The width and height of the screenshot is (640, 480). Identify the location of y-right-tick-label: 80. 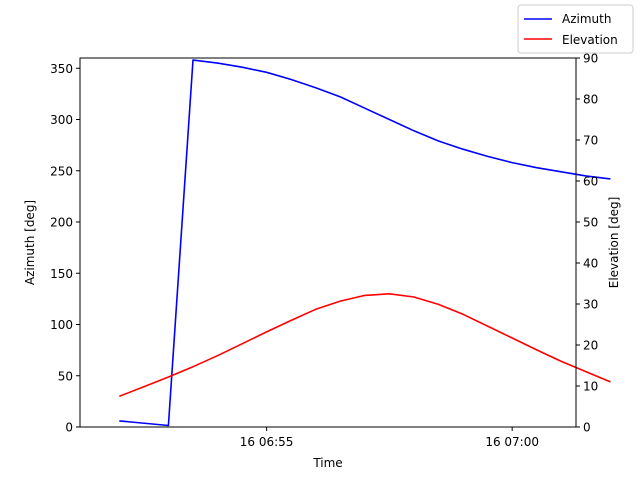
(590, 100).